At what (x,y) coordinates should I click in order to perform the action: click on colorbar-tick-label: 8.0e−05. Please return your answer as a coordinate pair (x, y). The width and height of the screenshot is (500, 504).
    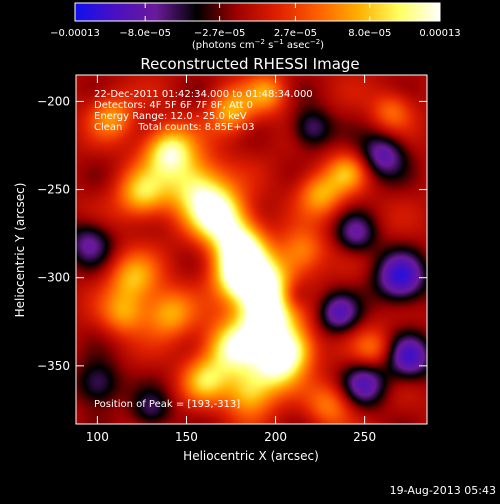
    Looking at the image, I should click on (369, 33).